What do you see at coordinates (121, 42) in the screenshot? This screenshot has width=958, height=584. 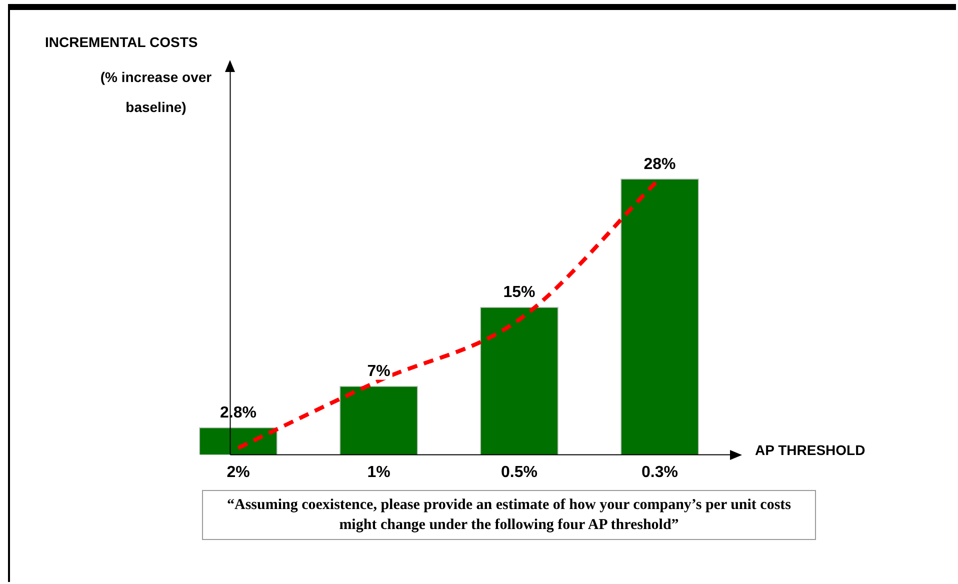 I see `chart-title: INCREMENTAL COSTS` at bounding box center [121, 42].